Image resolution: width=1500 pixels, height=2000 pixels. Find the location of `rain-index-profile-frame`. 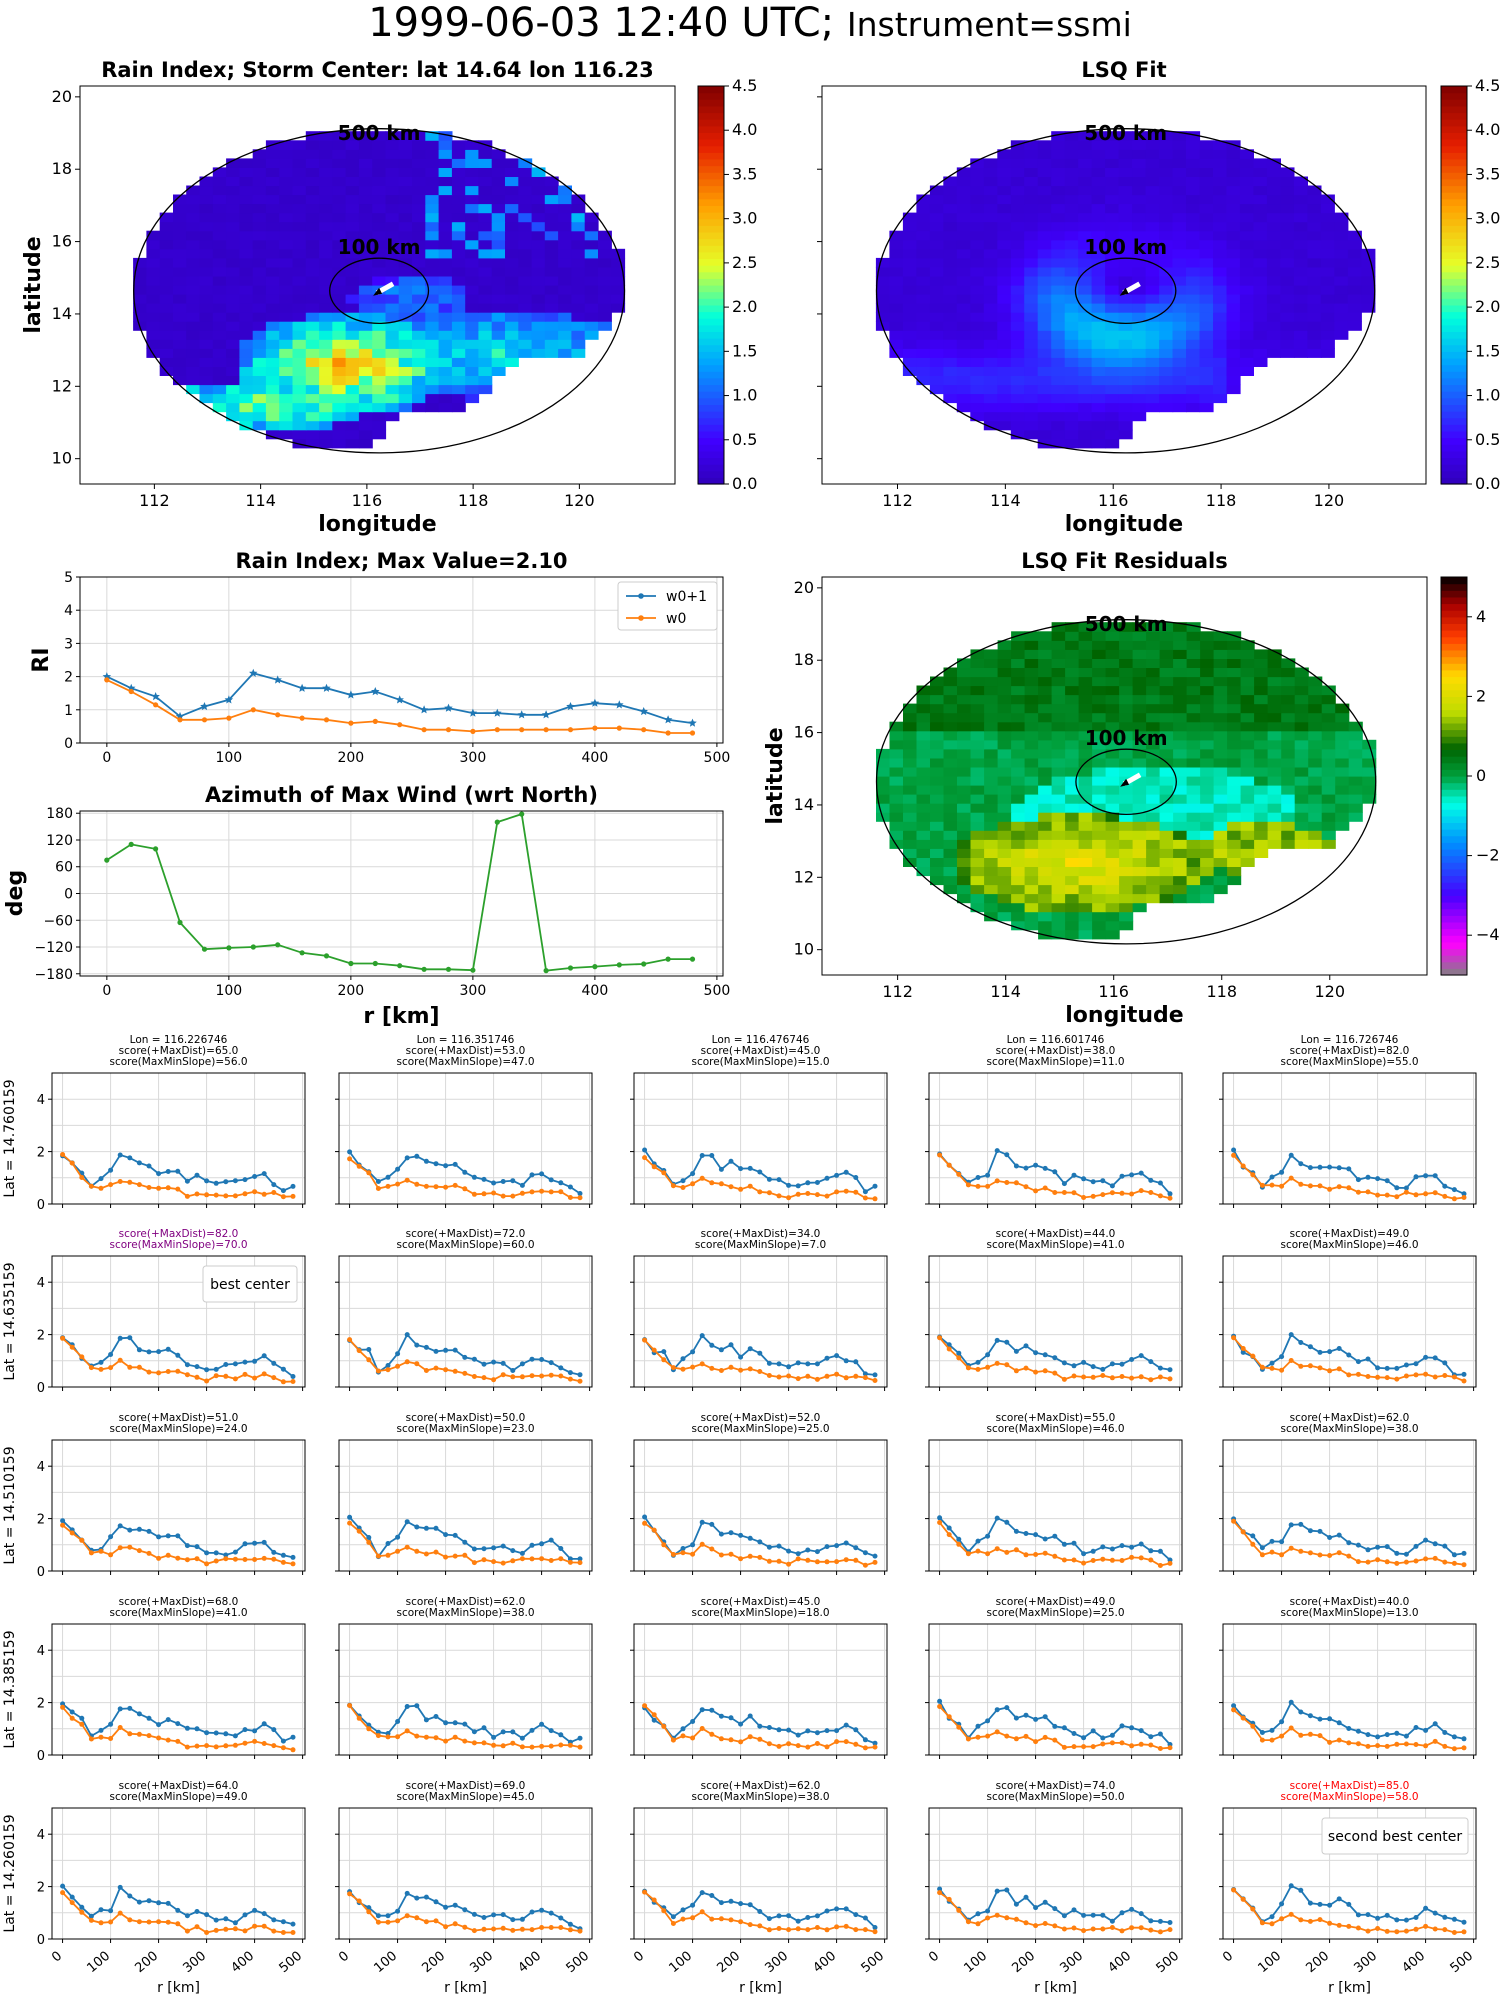

rain-index-profile-frame is located at coordinates (401, 660).